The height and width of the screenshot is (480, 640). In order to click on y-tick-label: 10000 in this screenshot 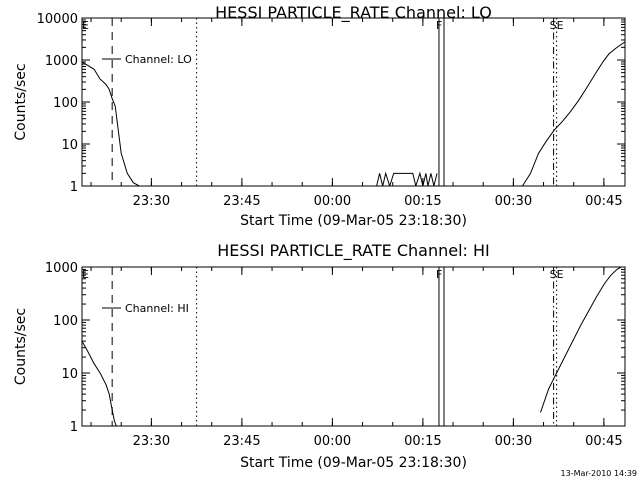, I will do `click(57, 19)`.